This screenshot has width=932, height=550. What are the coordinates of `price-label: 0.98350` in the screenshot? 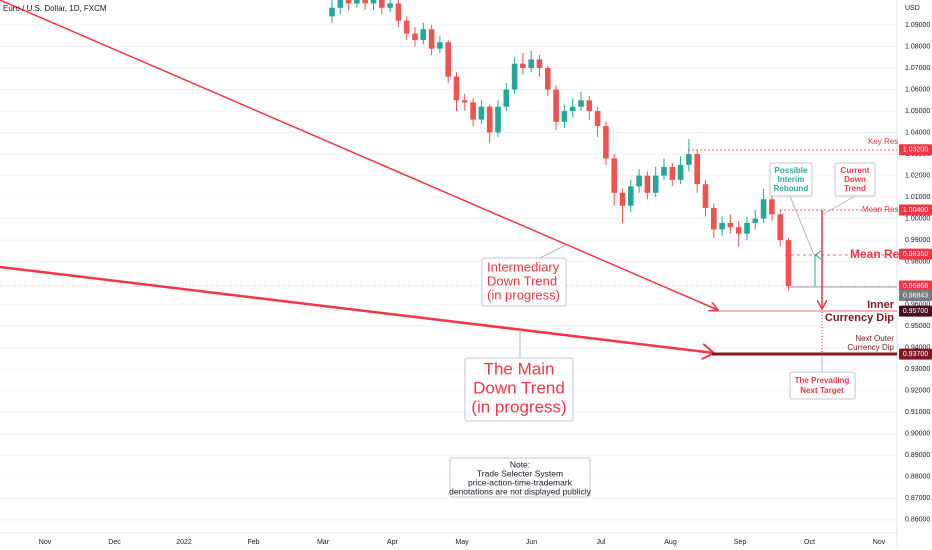 It's located at (915, 254).